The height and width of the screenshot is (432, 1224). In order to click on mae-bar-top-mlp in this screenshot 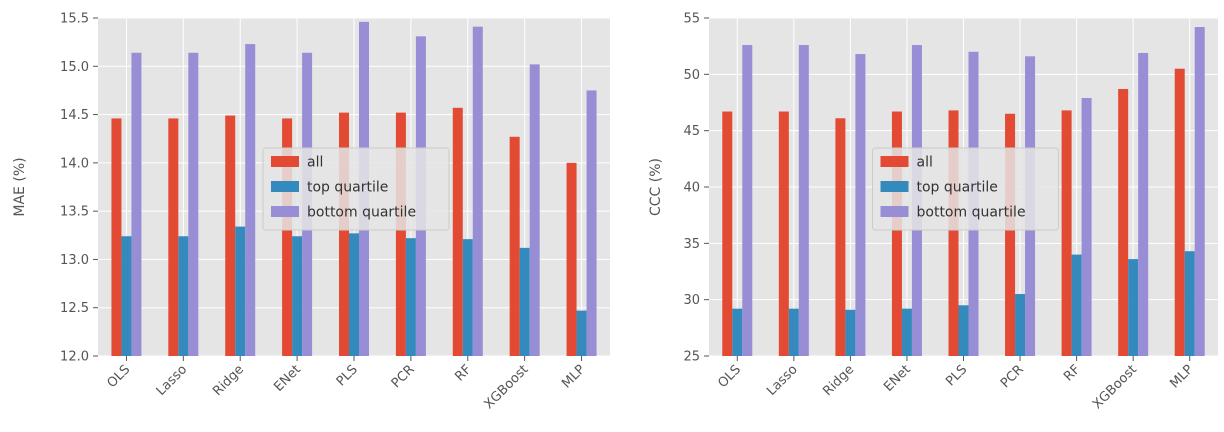, I will do `click(581, 333)`.